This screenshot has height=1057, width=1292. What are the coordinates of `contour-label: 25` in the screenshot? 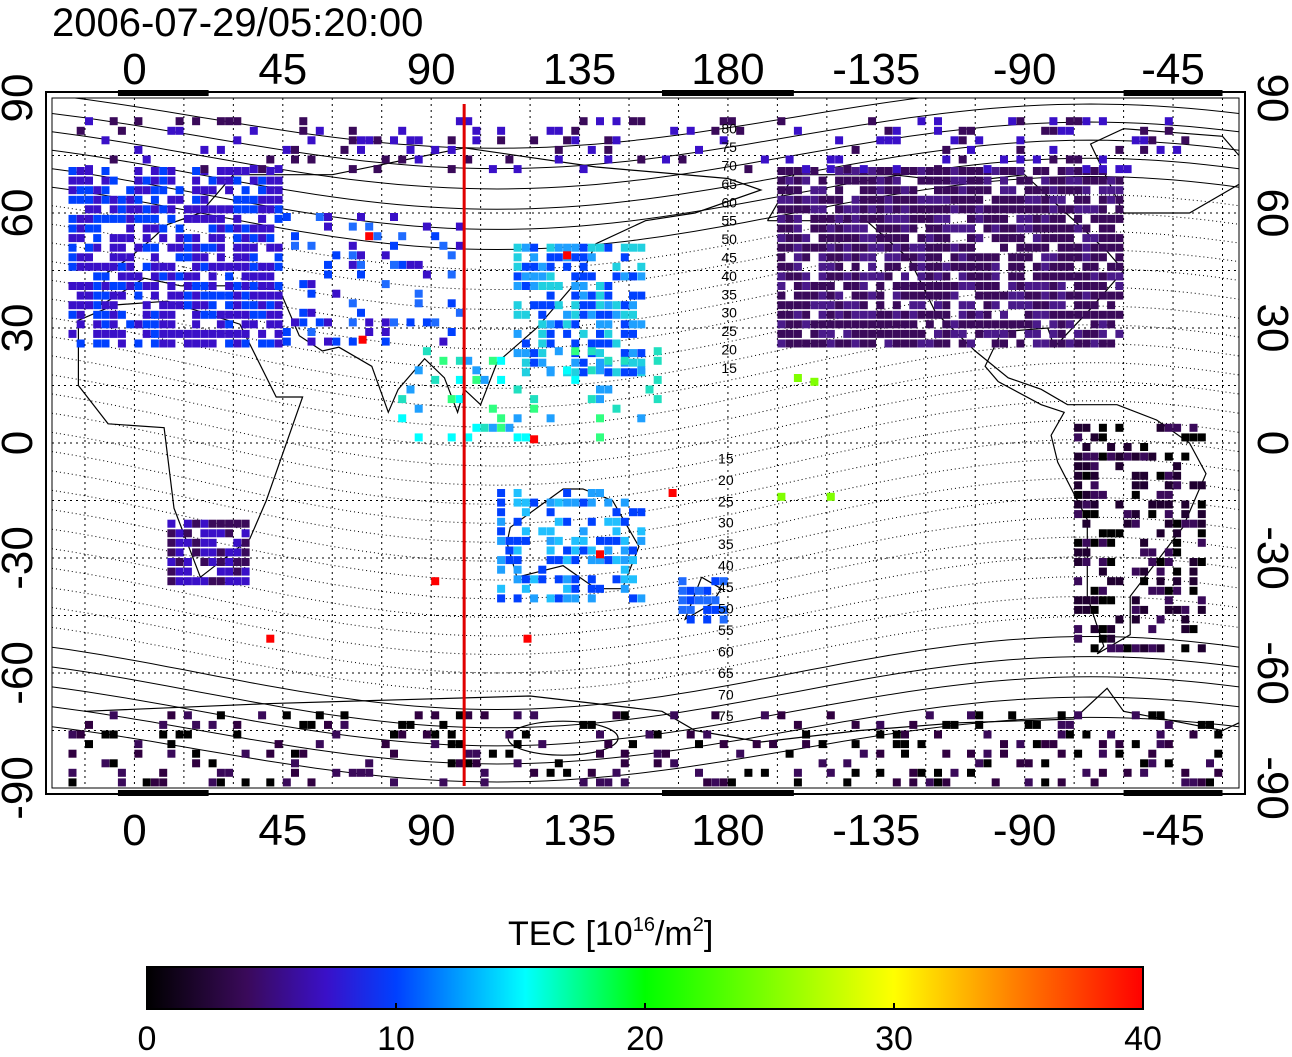 It's located at (726, 501).